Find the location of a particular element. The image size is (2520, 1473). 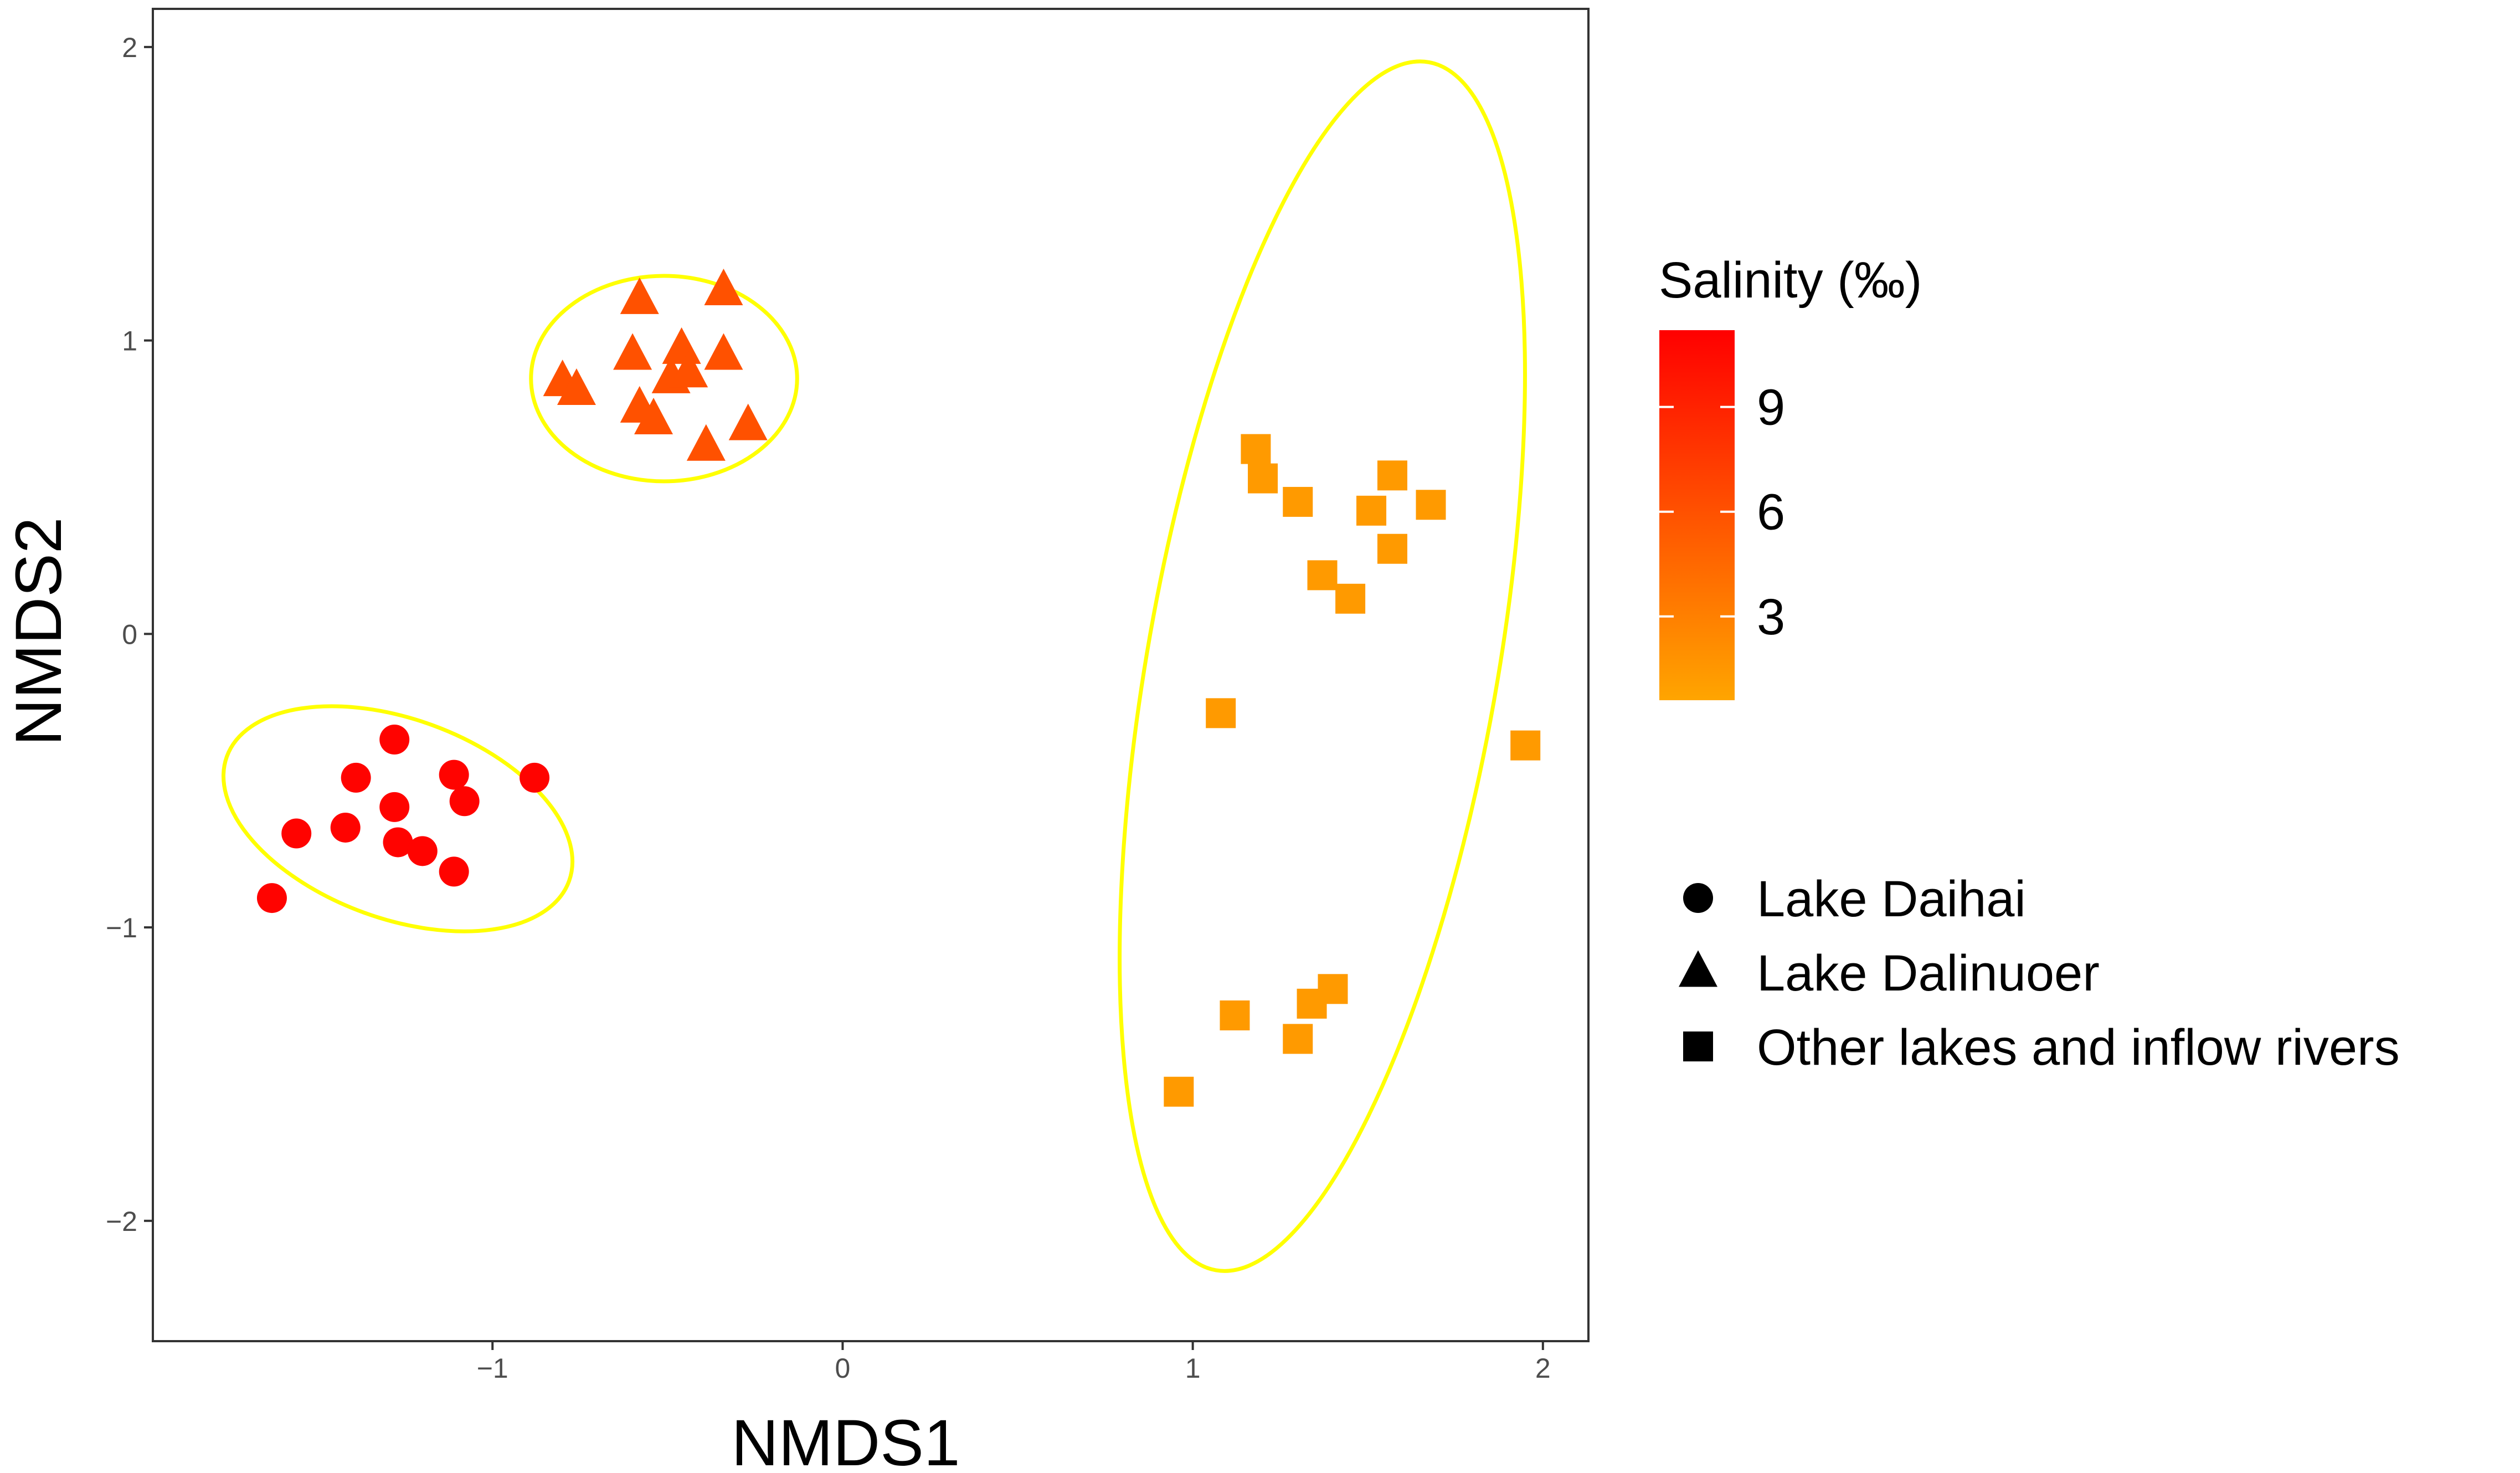

y-tick-label: 1 is located at coordinates (129, 342).